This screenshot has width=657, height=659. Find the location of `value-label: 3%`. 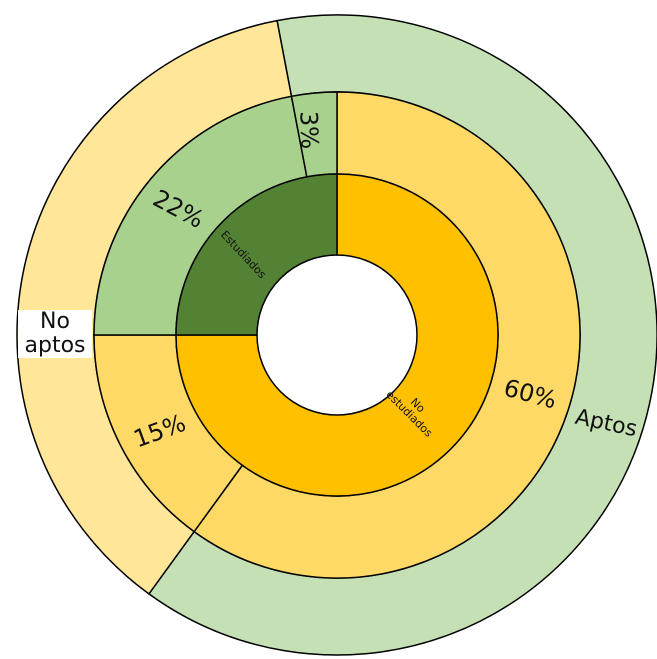

value-label: 3% is located at coordinates (308, 129).